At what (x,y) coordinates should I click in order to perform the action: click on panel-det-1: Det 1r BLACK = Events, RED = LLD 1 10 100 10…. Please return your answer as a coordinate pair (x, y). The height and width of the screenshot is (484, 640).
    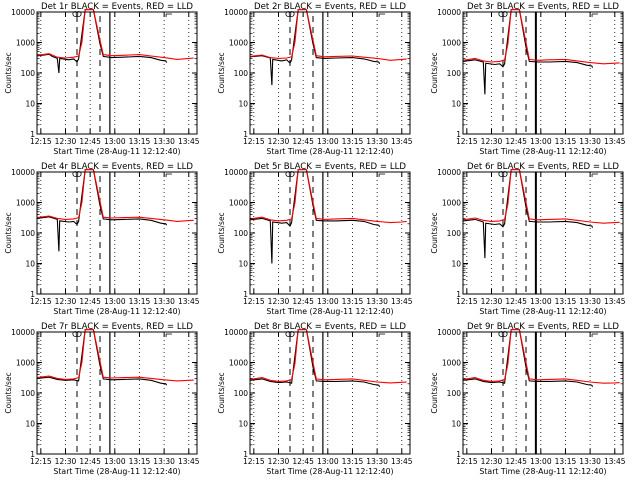
    Looking at the image, I should click on (102, 79).